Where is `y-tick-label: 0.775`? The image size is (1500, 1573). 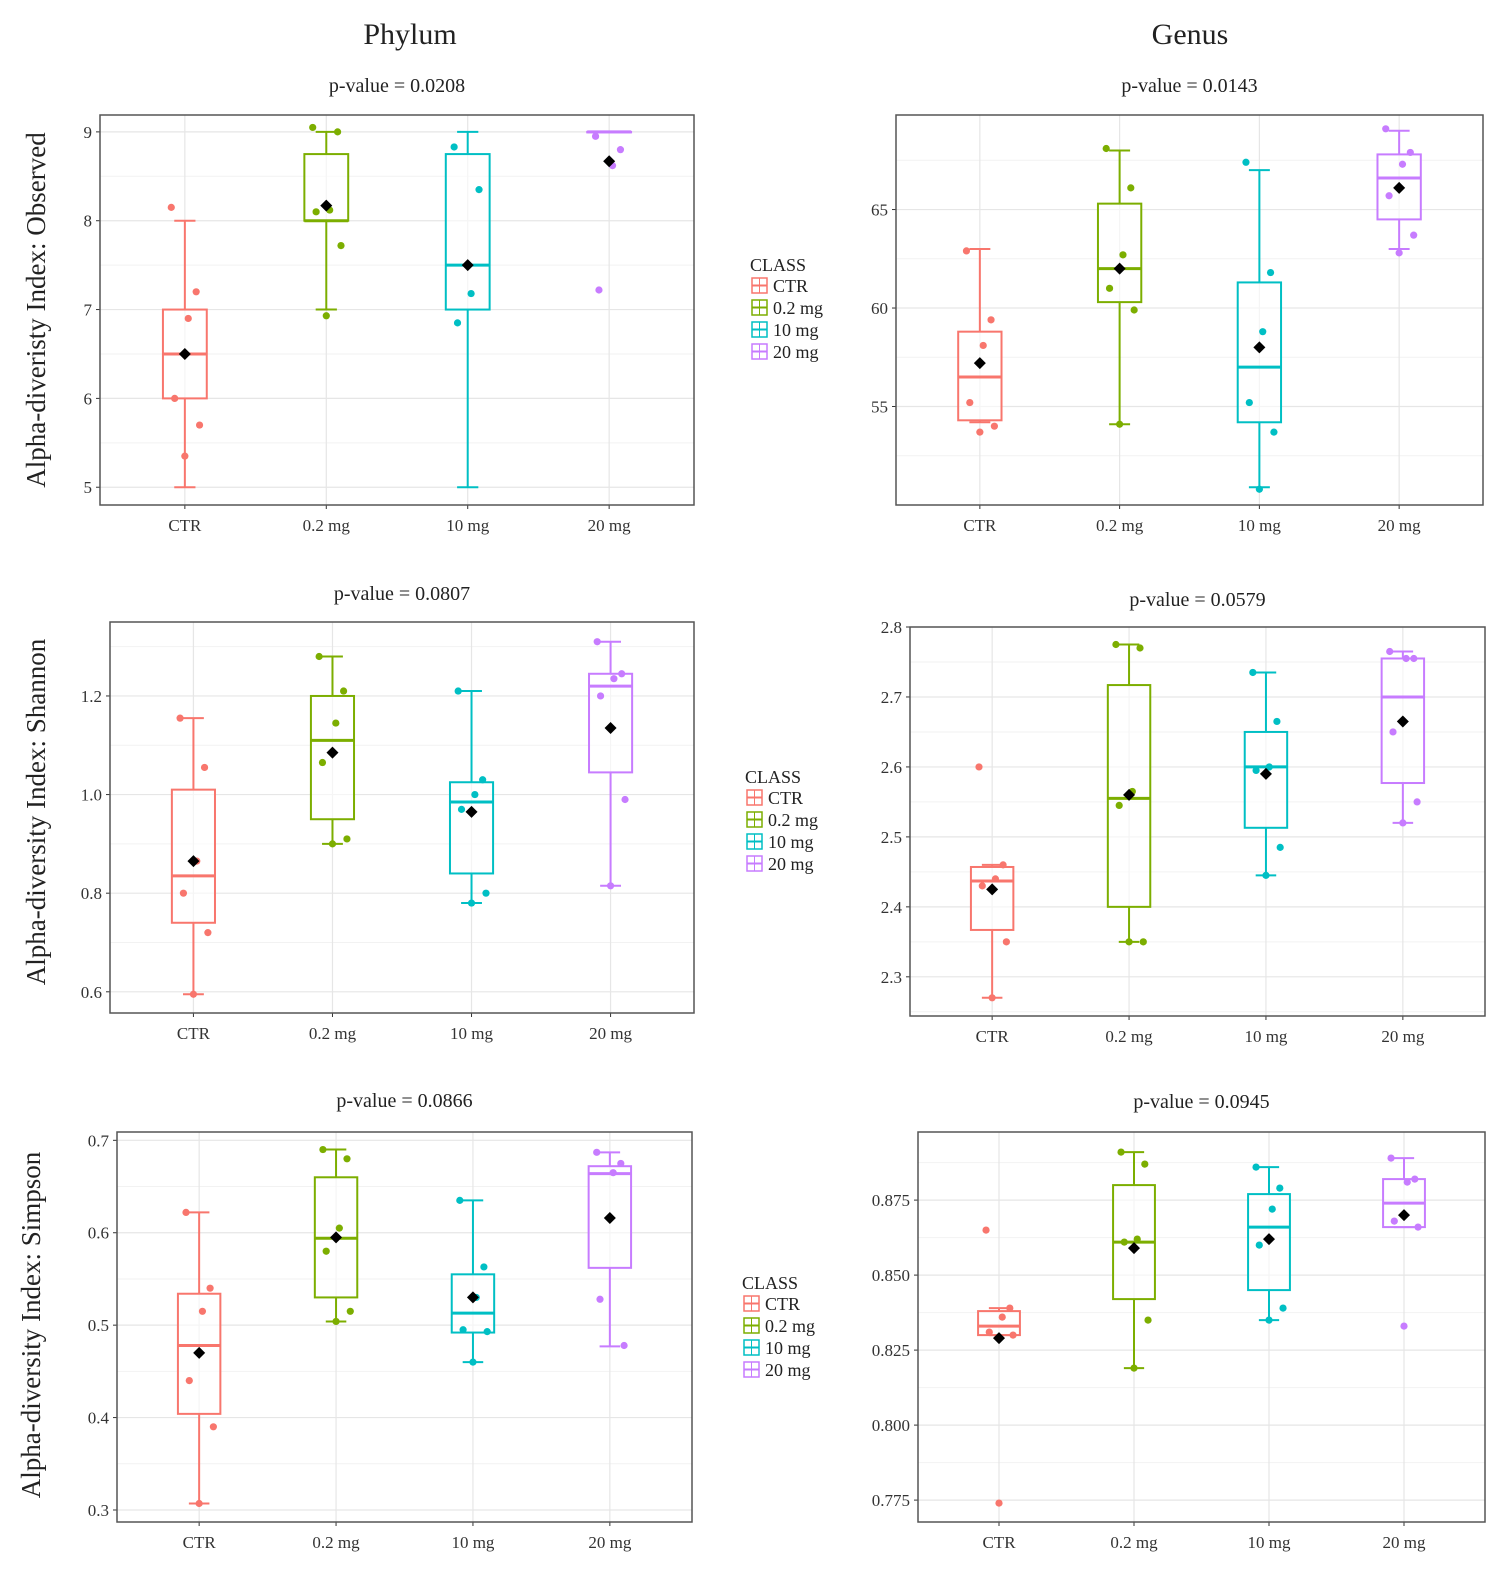
y-tick-label: 0.775 is located at coordinates (891, 1500).